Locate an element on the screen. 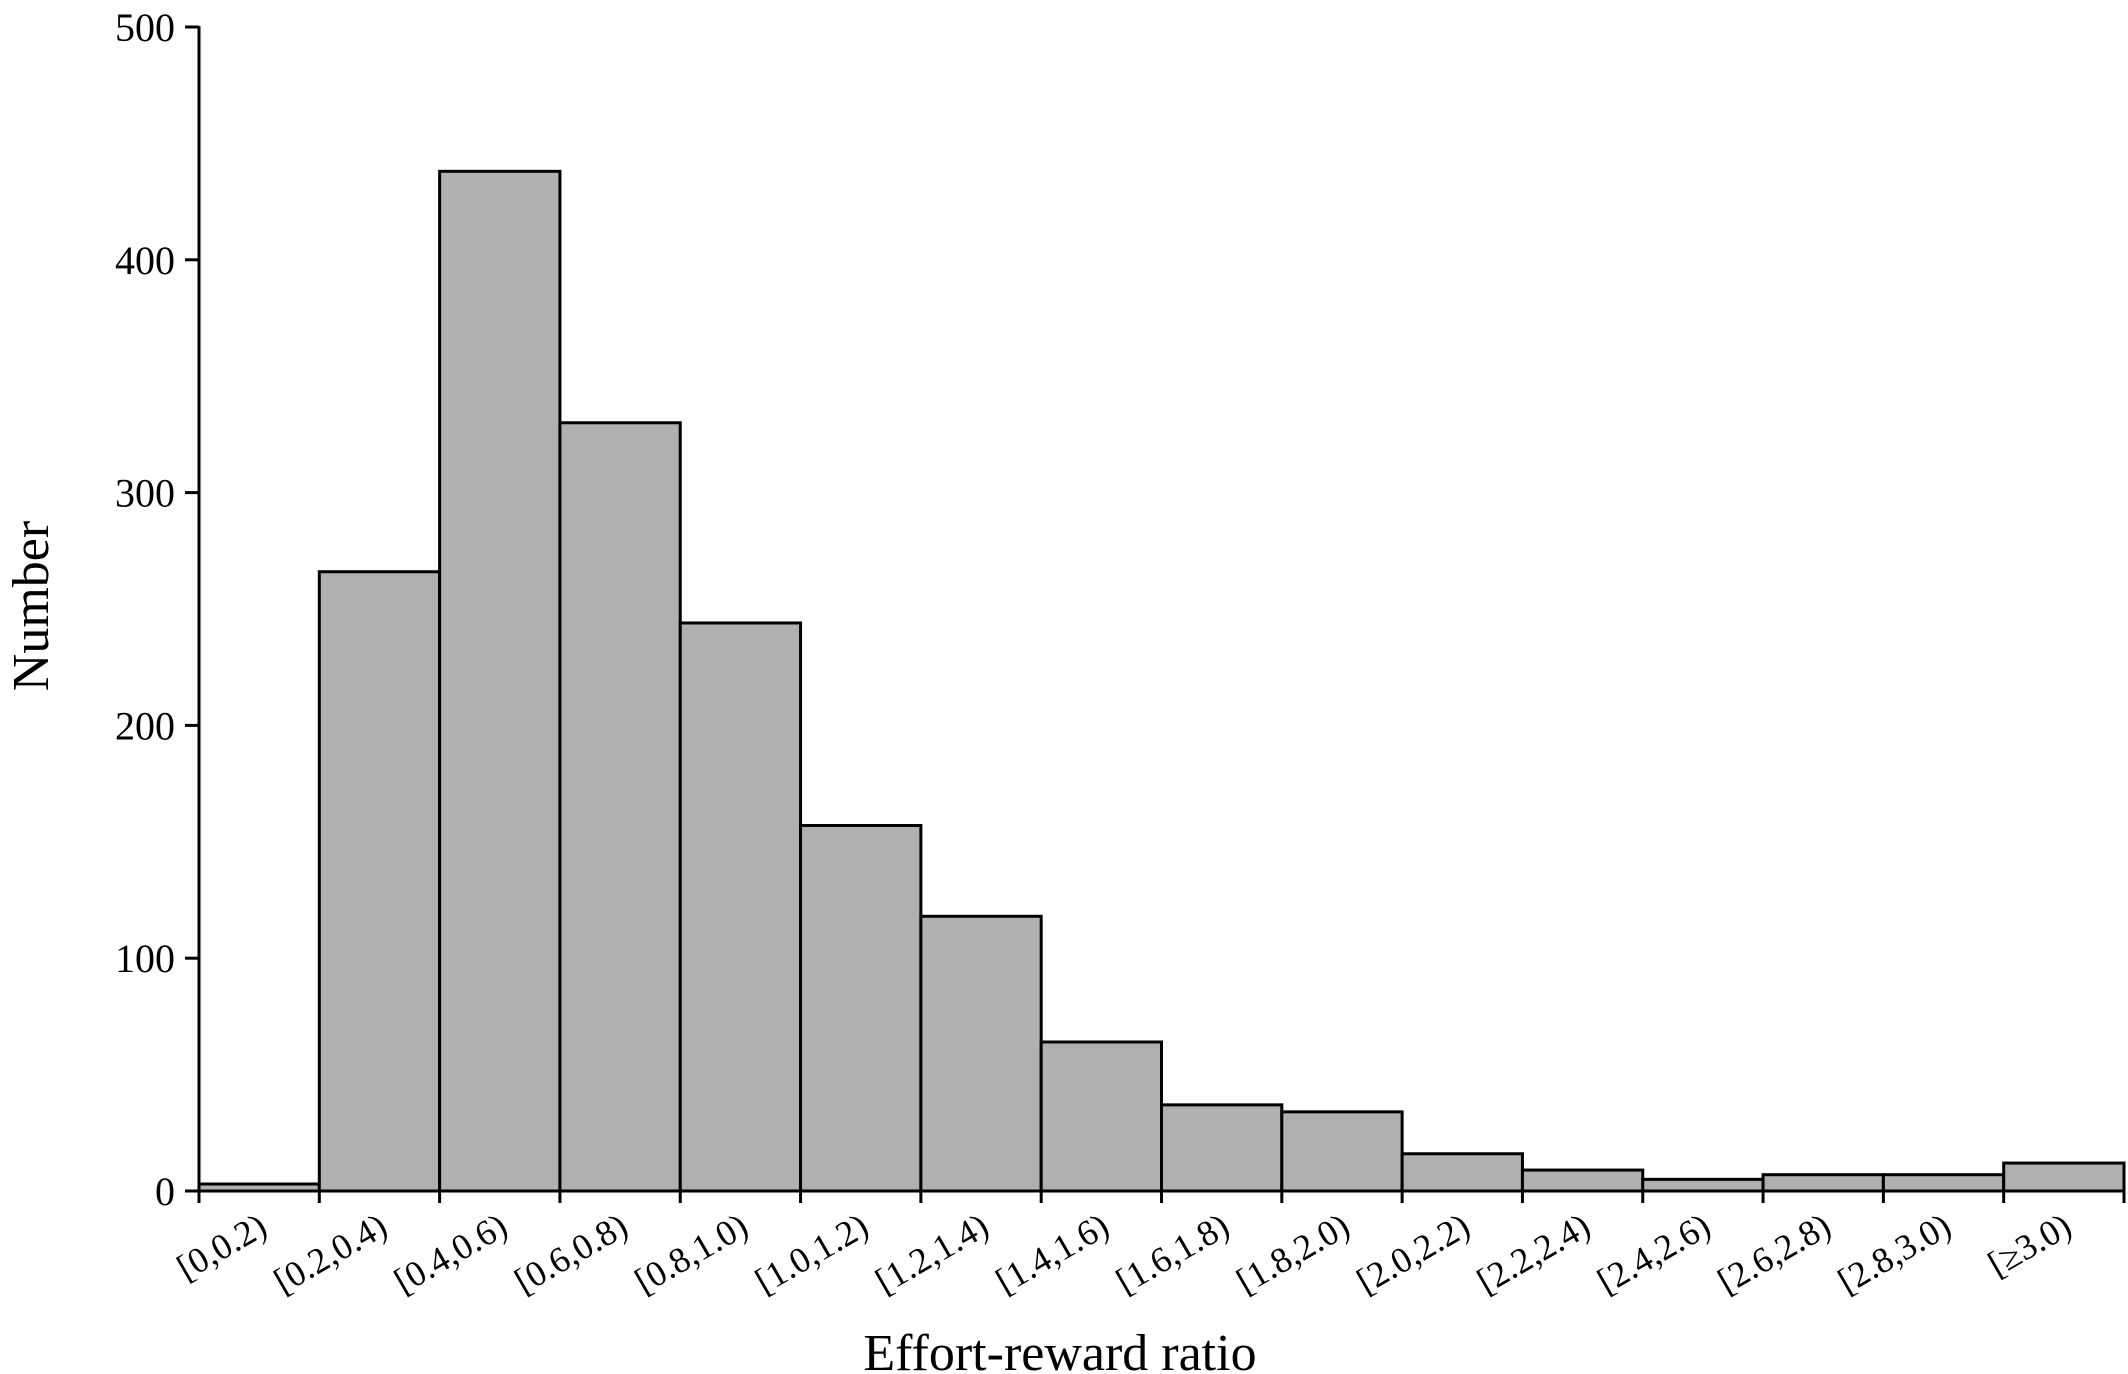 The width and height of the screenshot is (2128, 1374). x-tick-label-11: [2.2,2.4) is located at coordinates (1533, 1253).